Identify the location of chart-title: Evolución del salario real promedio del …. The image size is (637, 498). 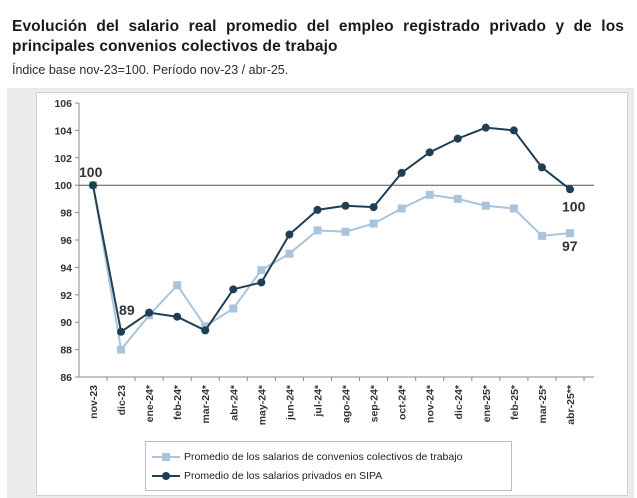
(318, 36).